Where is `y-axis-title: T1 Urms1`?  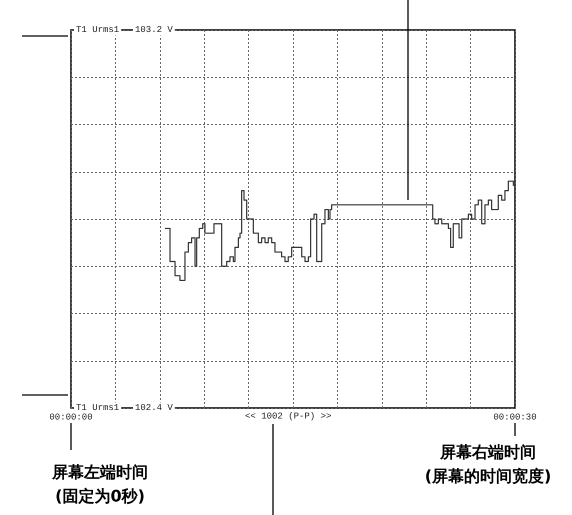
y-axis-title: T1 Urms1 is located at coordinates (98, 30).